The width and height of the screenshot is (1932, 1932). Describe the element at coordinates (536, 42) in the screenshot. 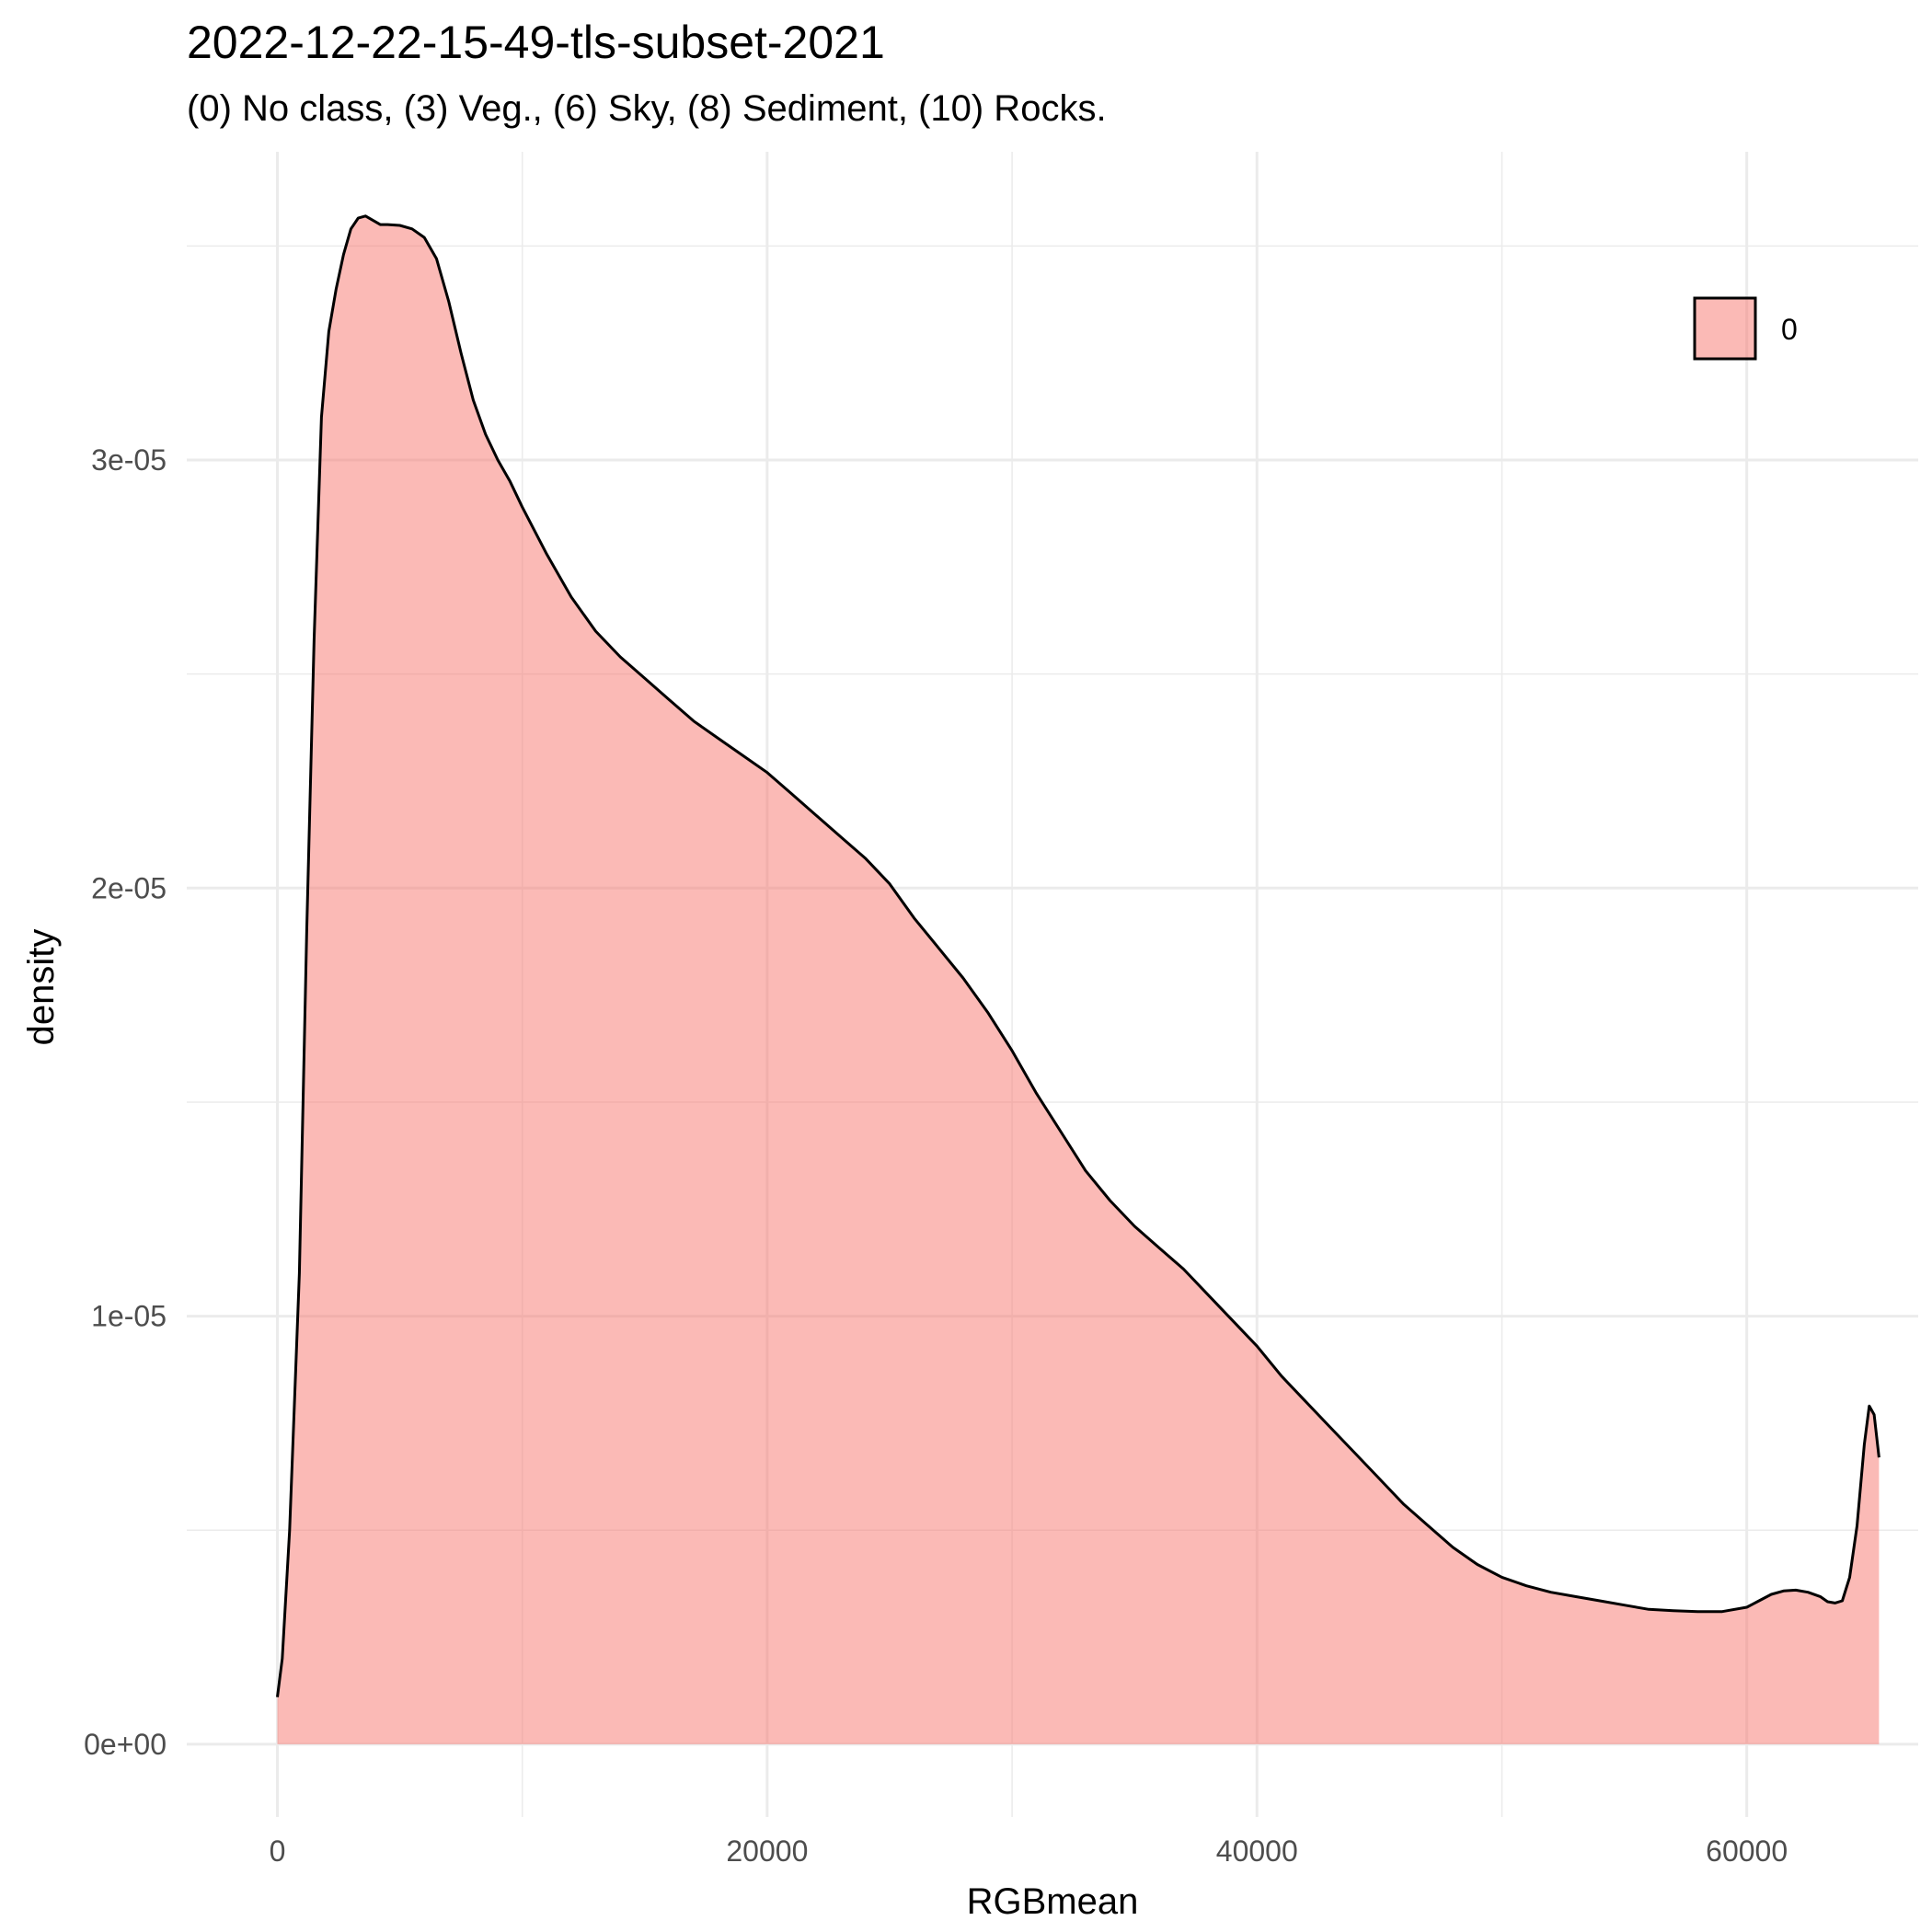

I see `chart-title: 2022-12-22-15-49-tls-subset-2021` at that location.